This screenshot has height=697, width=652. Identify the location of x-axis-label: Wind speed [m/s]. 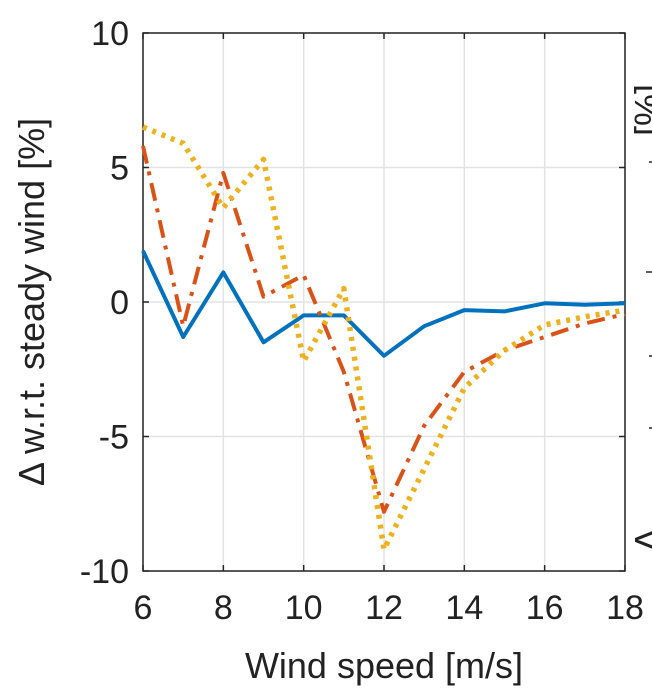
(384, 665).